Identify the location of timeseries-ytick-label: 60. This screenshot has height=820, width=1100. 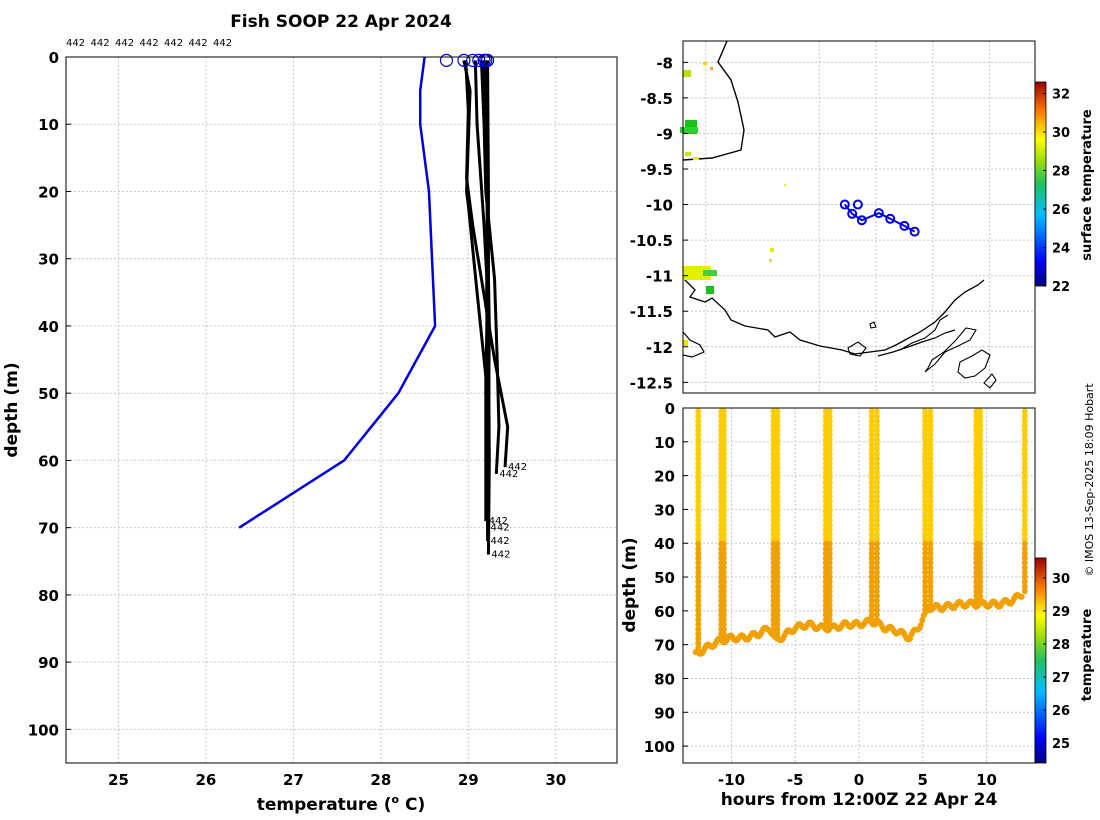
(664, 612).